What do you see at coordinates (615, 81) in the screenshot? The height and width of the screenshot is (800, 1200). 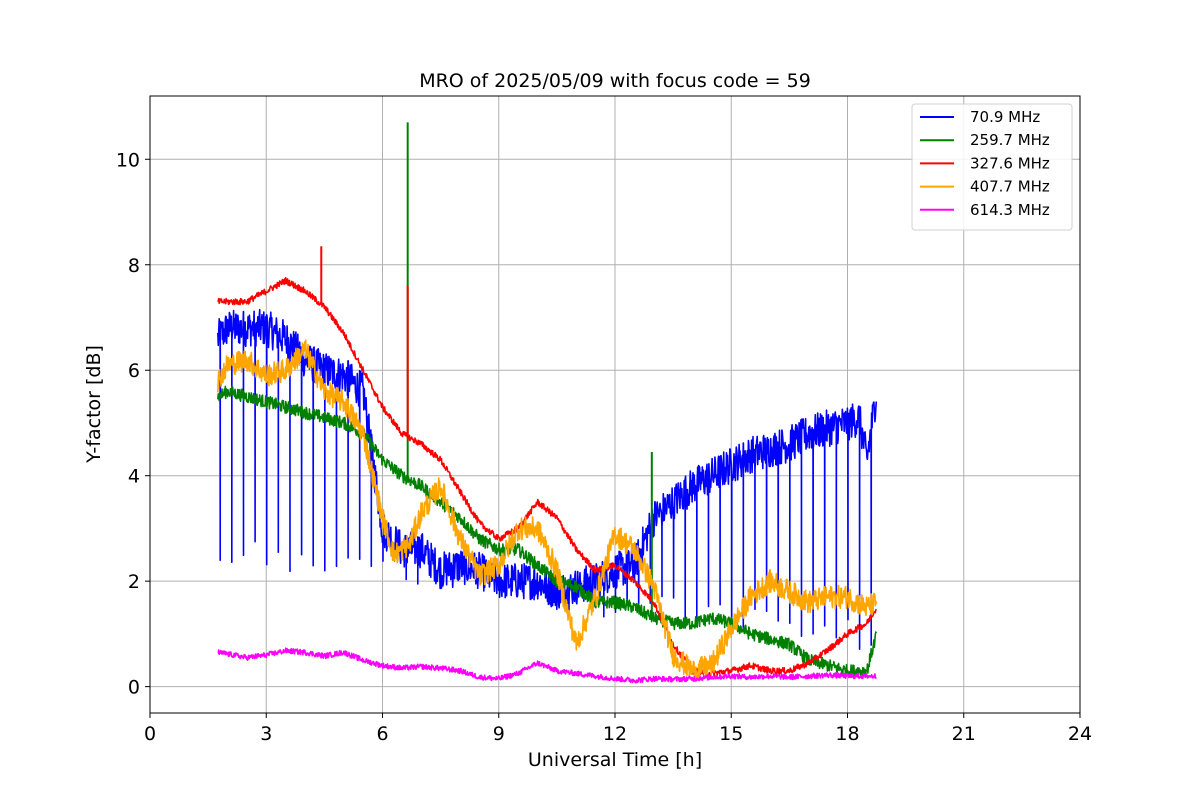 I see `chart-title: MRO of 2025/05/09 with focus code = 59` at bounding box center [615, 81].